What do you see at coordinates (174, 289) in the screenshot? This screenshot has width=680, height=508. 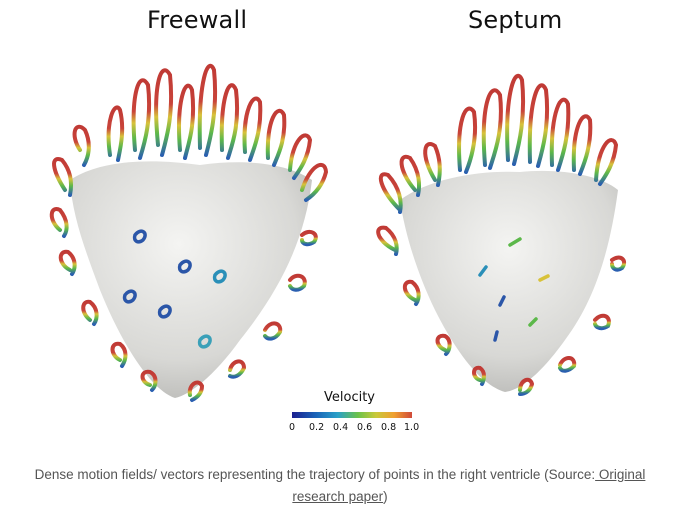 I see `freewall-surface-loops` at bounding box center [174, 289].